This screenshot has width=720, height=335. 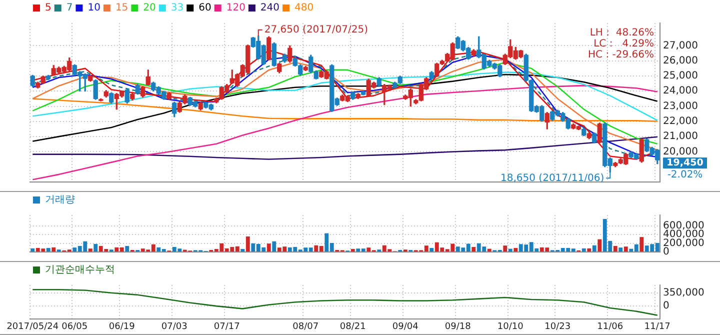 I want to click on x-tick-label: 2017/05/24, so click(x=32, y=327).